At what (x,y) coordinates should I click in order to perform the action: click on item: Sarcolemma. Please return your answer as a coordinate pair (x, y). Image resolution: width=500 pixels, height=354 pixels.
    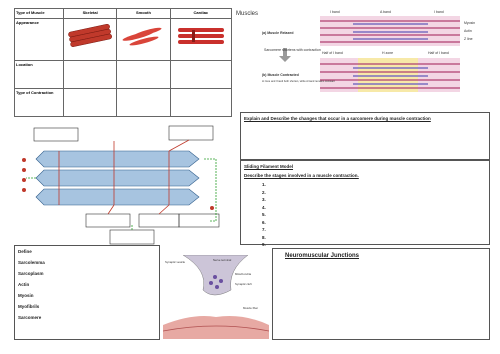
    Looking at the image, I should click on (31, 262).